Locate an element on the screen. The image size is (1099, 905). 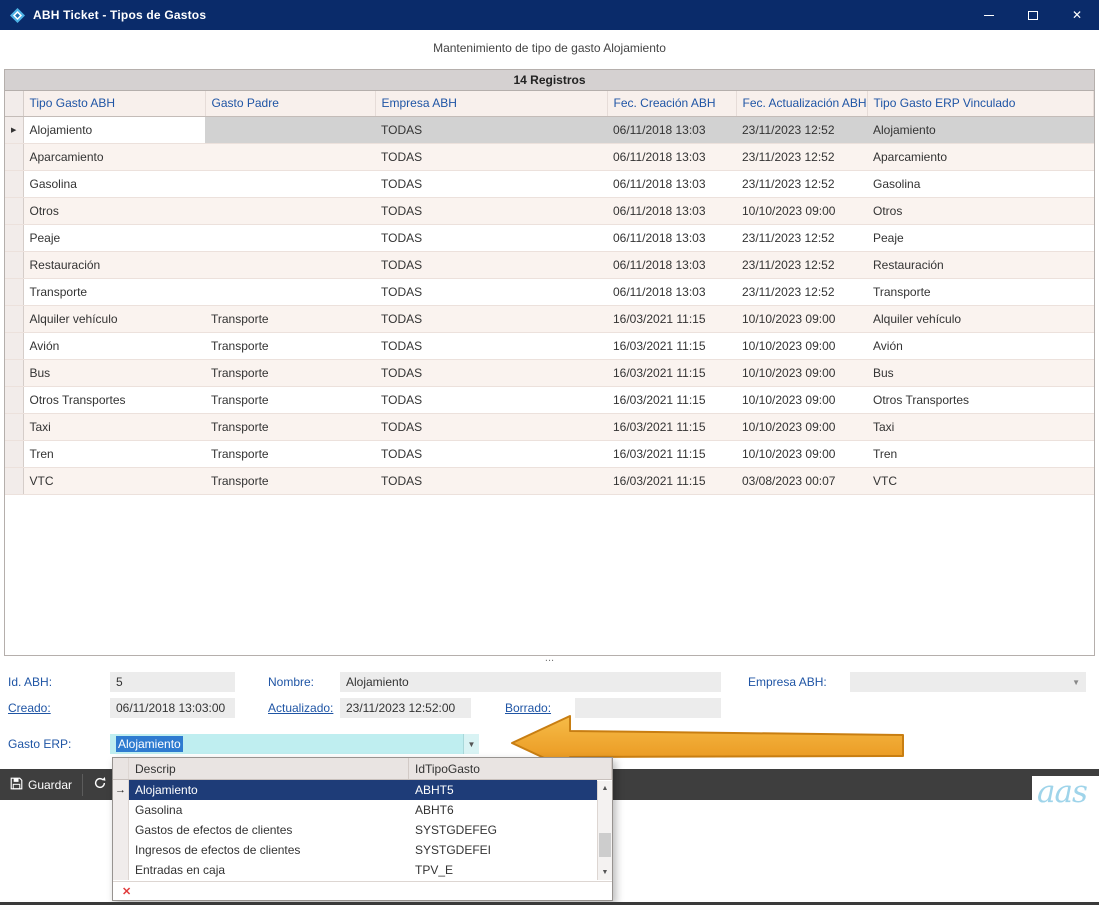
minimize-button is located at coordinates (989, 15).